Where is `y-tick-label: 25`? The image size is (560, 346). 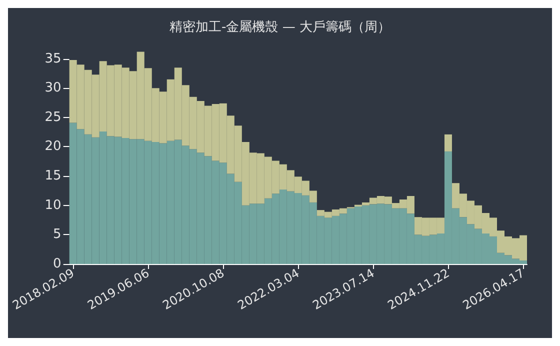 y-tick-label: 25 is located at coordinates (53, 117).